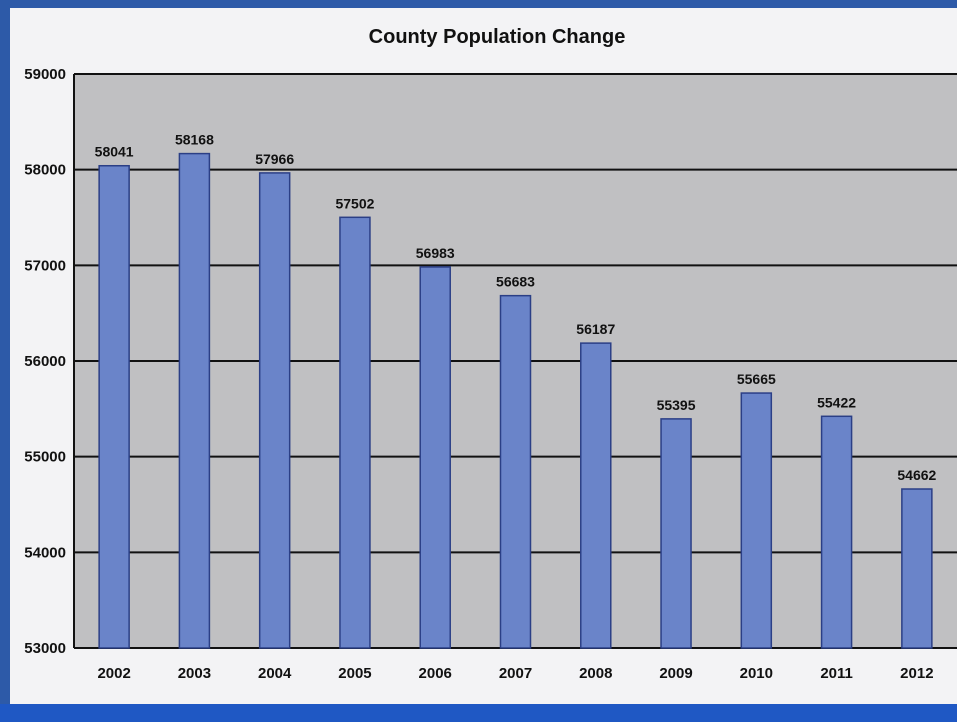 The width and height of the screenshot is (957, 722). Describe the element at coordinates (676, 533) in the screenshot. I see `bar-2009` at that location.